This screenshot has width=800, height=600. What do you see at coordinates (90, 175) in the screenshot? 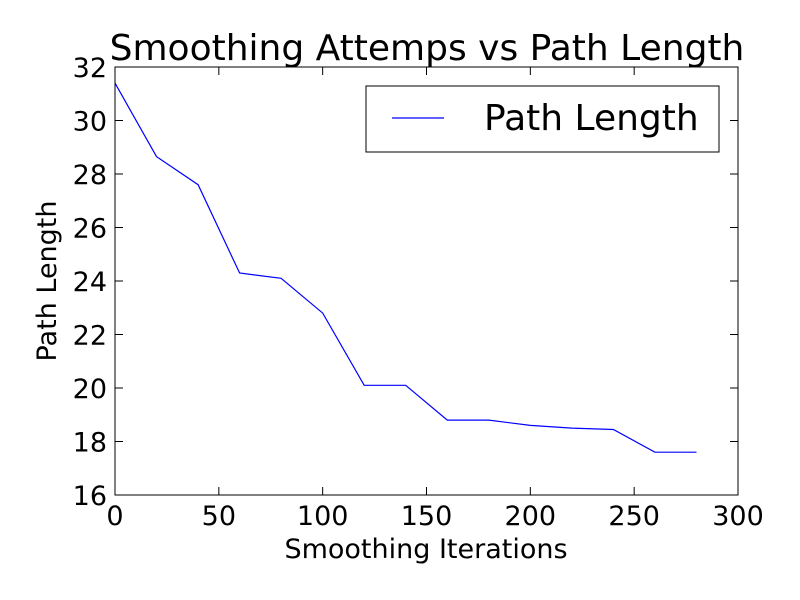
I see `y-tick-label: 28` at bounding box center [90, 175].